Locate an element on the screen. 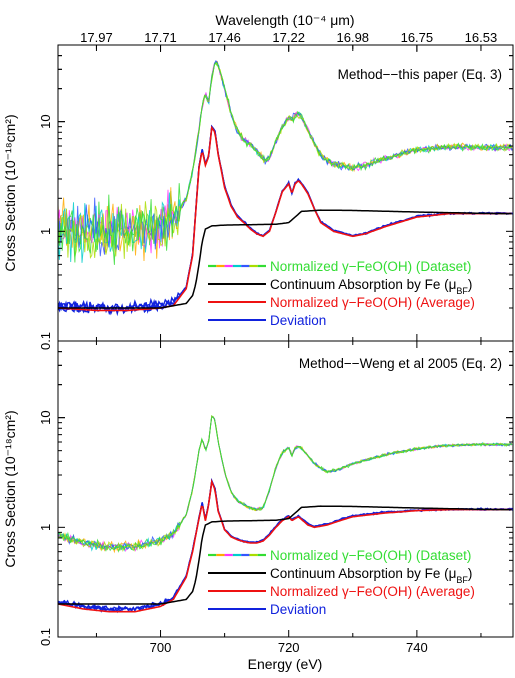 The image size is (515, 678). panel-top-legend-label-average: Normalized γ−FeO(OH) (Average) is located at coordinates (372, 302).